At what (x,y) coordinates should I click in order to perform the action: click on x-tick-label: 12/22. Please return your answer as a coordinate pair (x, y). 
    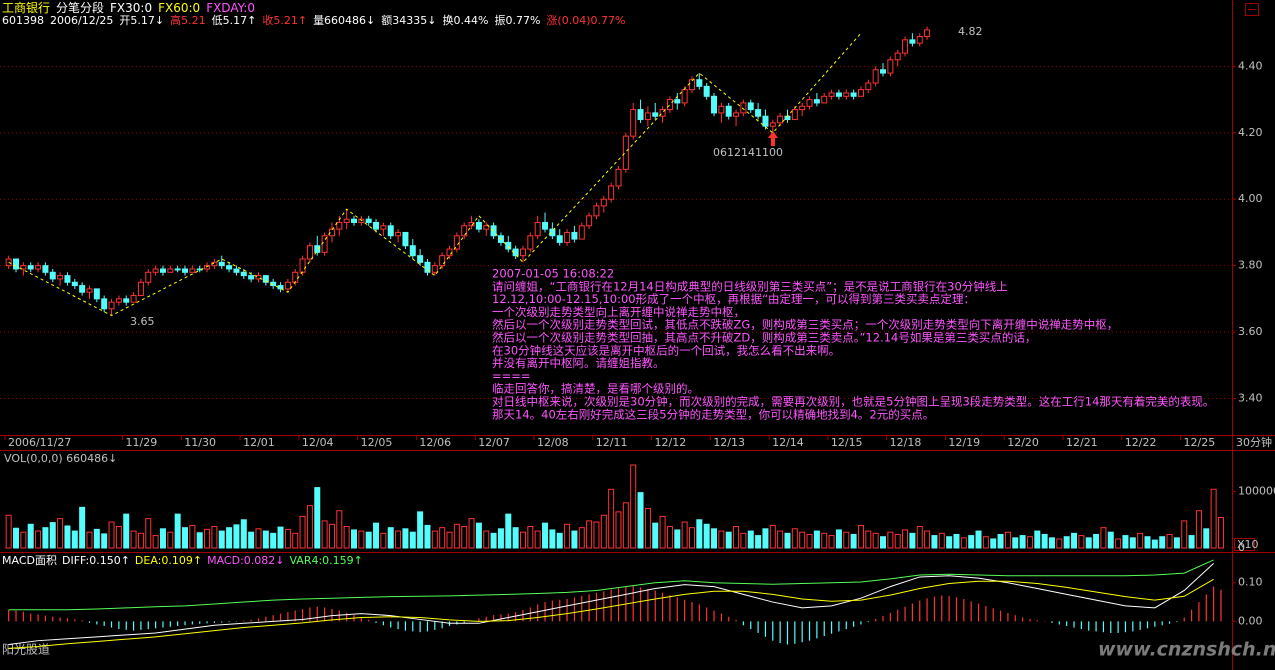
    Looking at the image, I should click on (1141, 442).